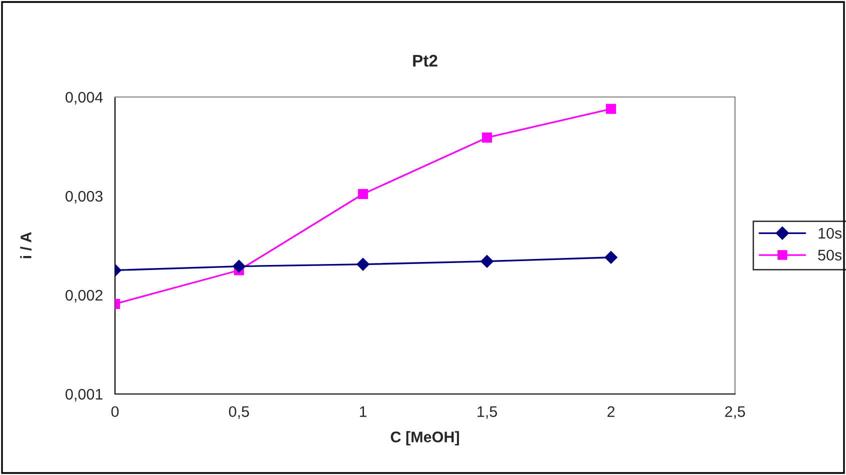 Image resolution: width=846 pixels, height=475 pixels. I want to click on y-tick-label: 0,003, so click(84, 197).